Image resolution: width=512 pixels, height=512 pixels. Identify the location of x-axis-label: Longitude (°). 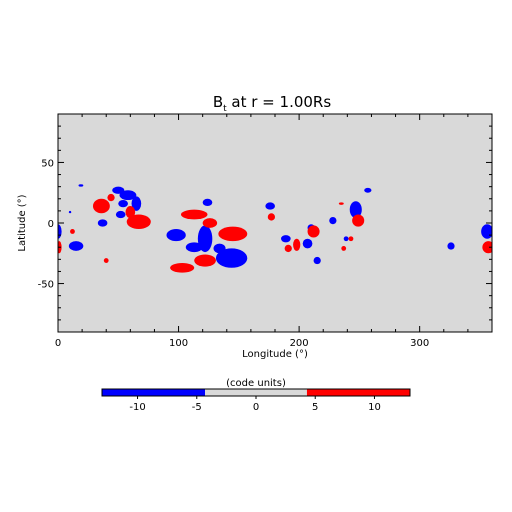
(275, 354).